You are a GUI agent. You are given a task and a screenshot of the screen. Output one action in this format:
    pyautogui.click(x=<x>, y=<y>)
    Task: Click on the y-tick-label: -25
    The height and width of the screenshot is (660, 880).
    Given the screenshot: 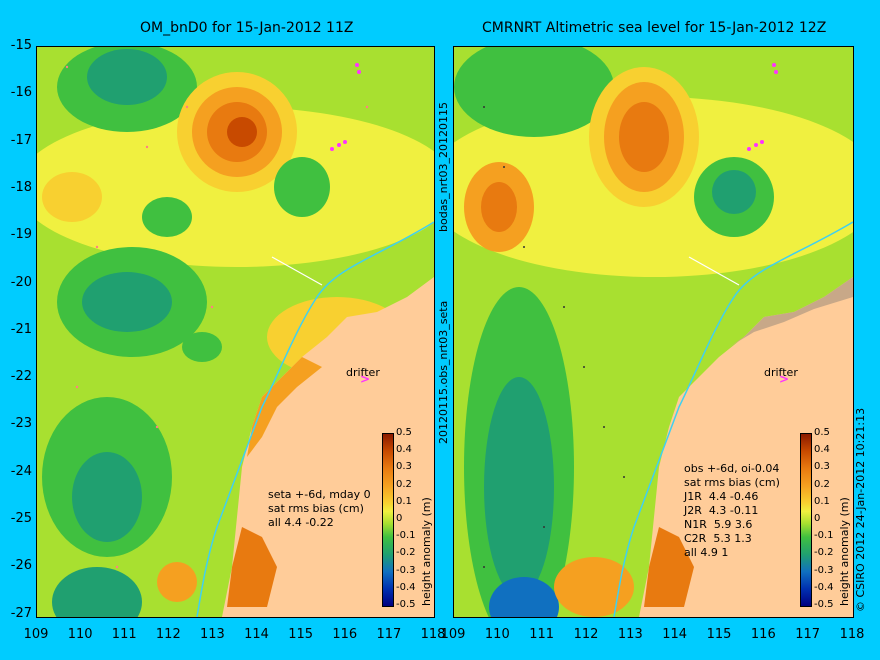 What is the action you would take?
    pyautogui.click(x=21, y=518)
    